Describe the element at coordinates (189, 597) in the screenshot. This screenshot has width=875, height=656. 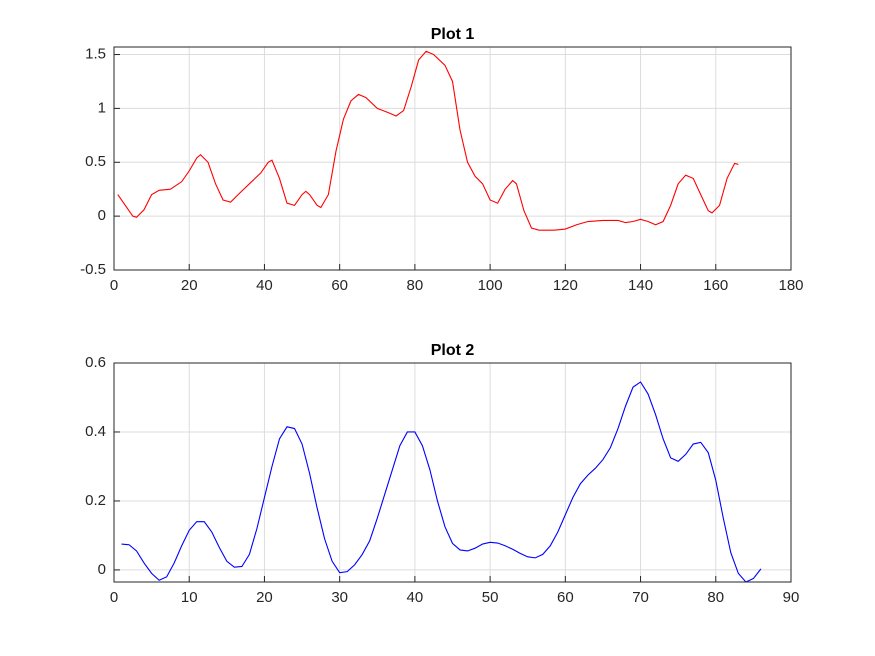
I see `x-tick-label: 10` at that location.